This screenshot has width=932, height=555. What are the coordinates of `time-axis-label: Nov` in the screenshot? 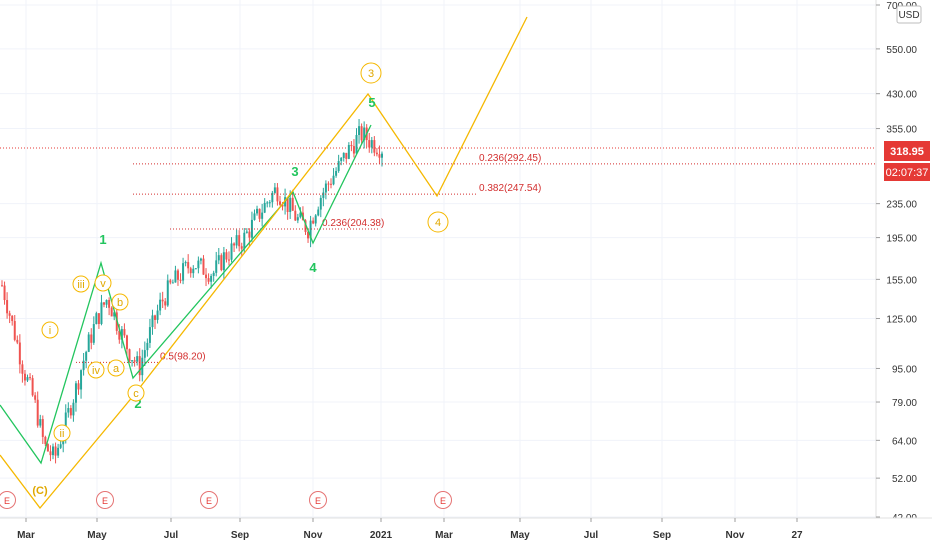 It's located at (735, 535).